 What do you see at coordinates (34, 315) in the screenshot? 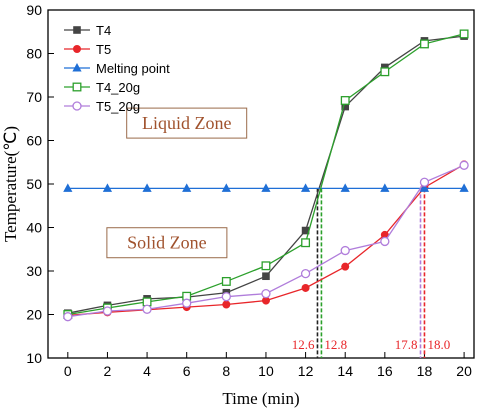
I see `y-tick-label: 20` at bounding box center [34, 315].